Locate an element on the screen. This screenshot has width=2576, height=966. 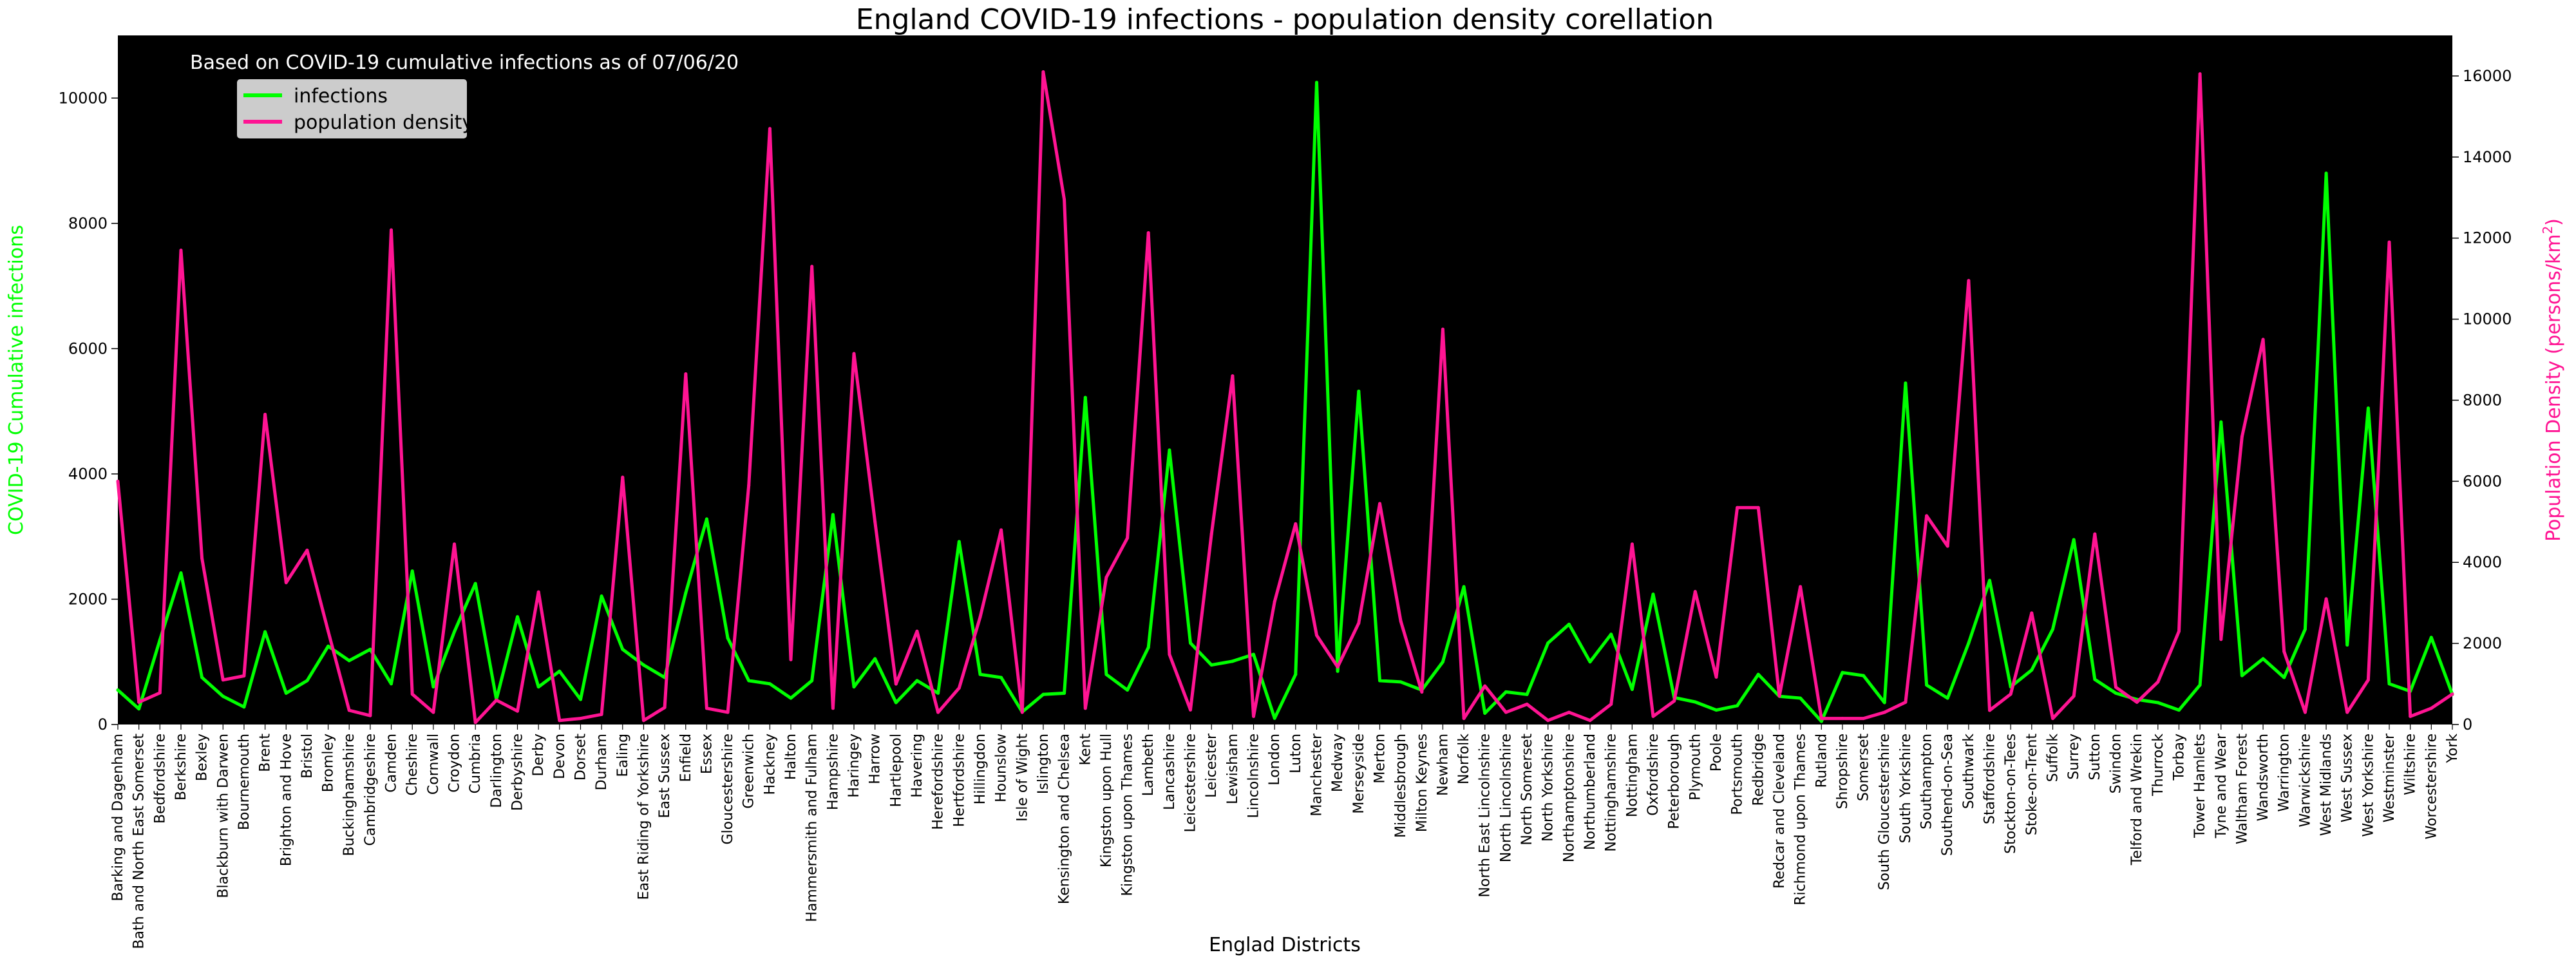
x-tick-label: East Riding of Yorkshire is located at coordinates (644, 817).